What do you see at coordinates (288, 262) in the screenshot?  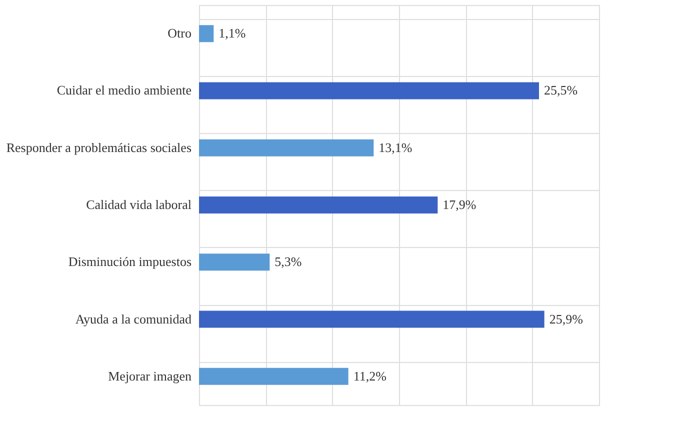 I see `data-label: 5,3%` at bounding box center [288, 262].